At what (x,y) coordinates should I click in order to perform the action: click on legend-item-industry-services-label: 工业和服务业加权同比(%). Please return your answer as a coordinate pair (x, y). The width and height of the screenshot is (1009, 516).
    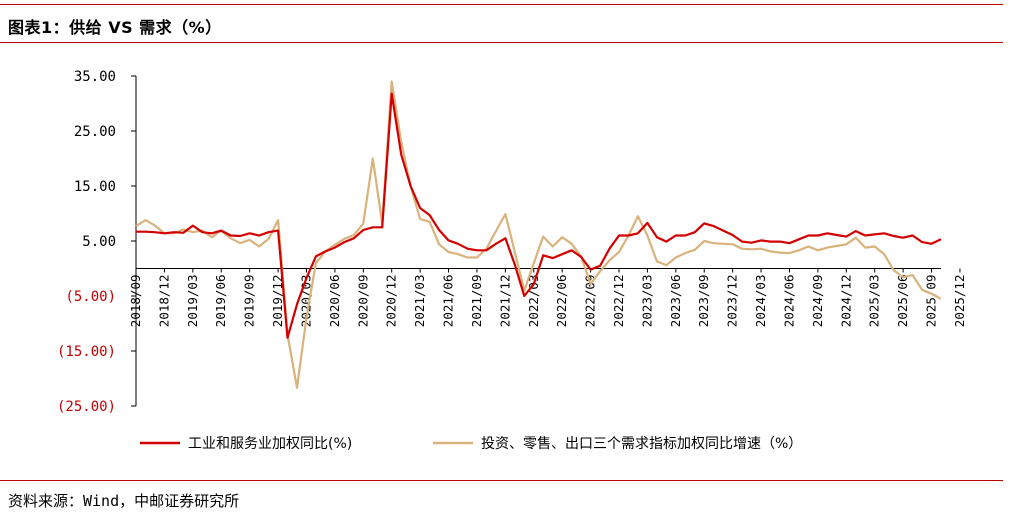
    Looking at the image, I should click on (270, 444).